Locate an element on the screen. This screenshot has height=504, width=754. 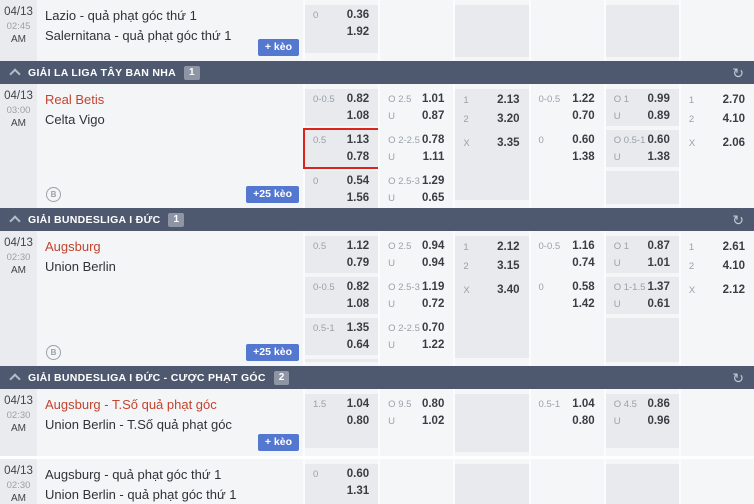
odds-cell: 1 2.12 2 3.15 X 3.40 is located at coordinates (492, 297).